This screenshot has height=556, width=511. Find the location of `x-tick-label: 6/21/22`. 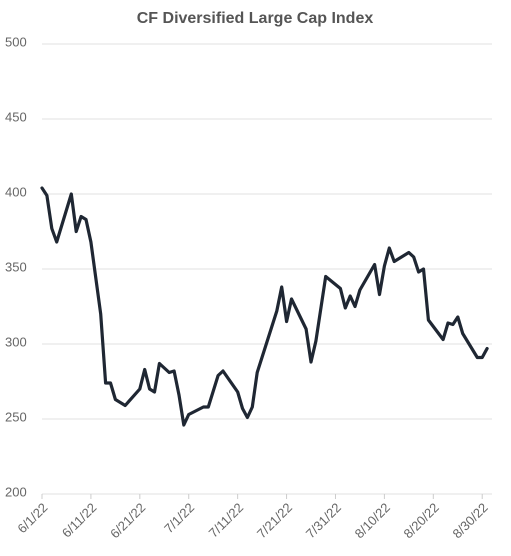

x-tick-label: 6/21/22 is located at coordinates (127, 520).